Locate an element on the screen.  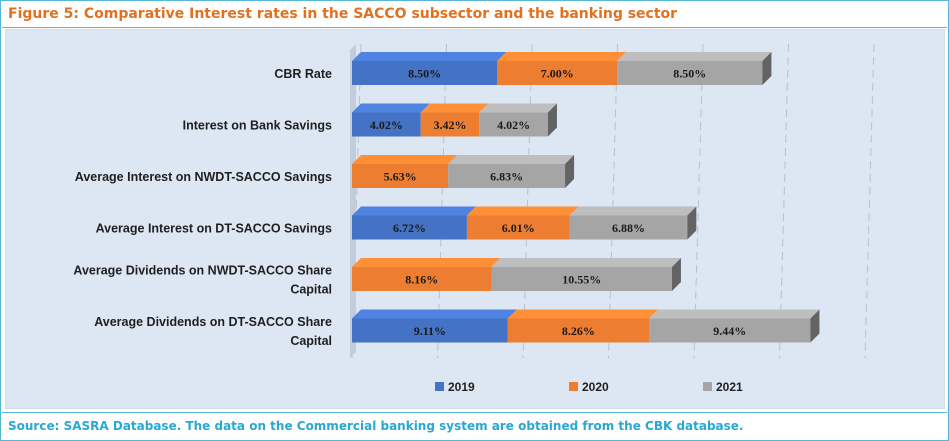
data-label: 3.42% is located at coordinates (449, 125).